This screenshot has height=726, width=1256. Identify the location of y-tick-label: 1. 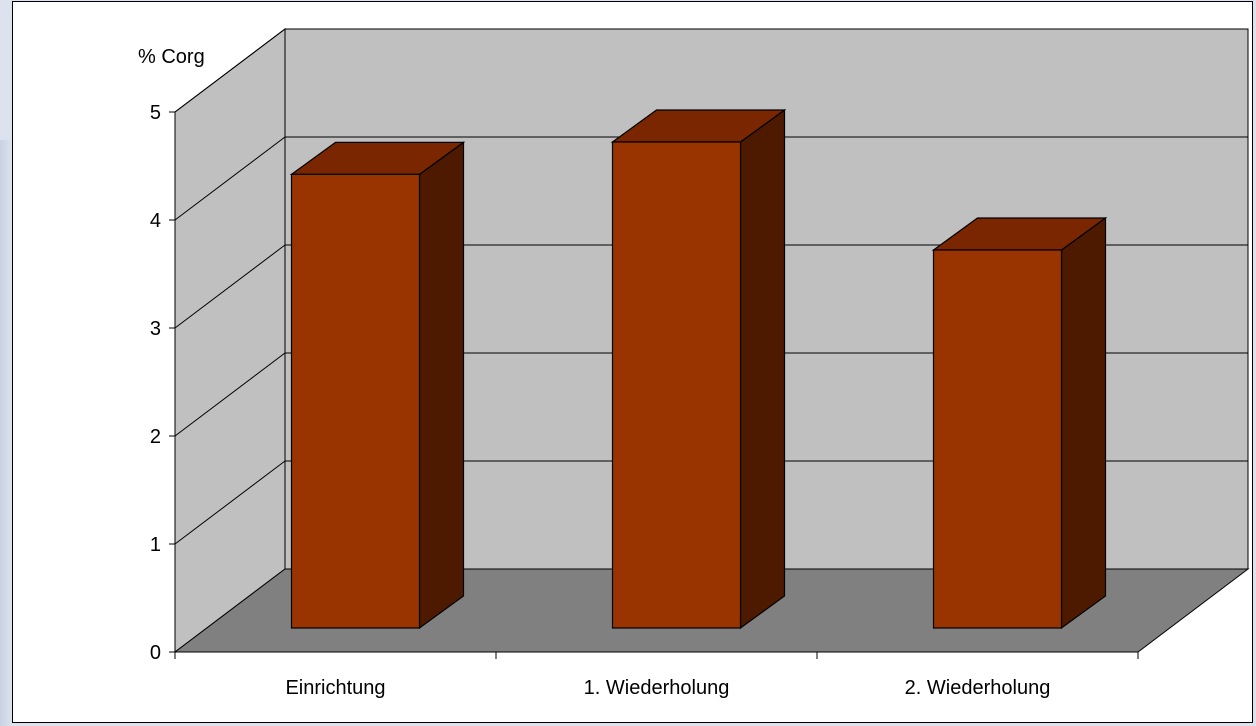
(155, 545).